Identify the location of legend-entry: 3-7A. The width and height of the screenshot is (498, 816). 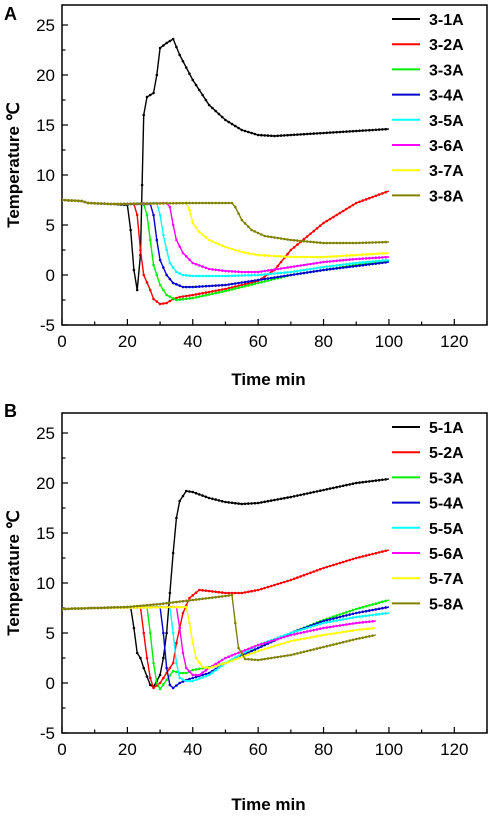
(428, 171).